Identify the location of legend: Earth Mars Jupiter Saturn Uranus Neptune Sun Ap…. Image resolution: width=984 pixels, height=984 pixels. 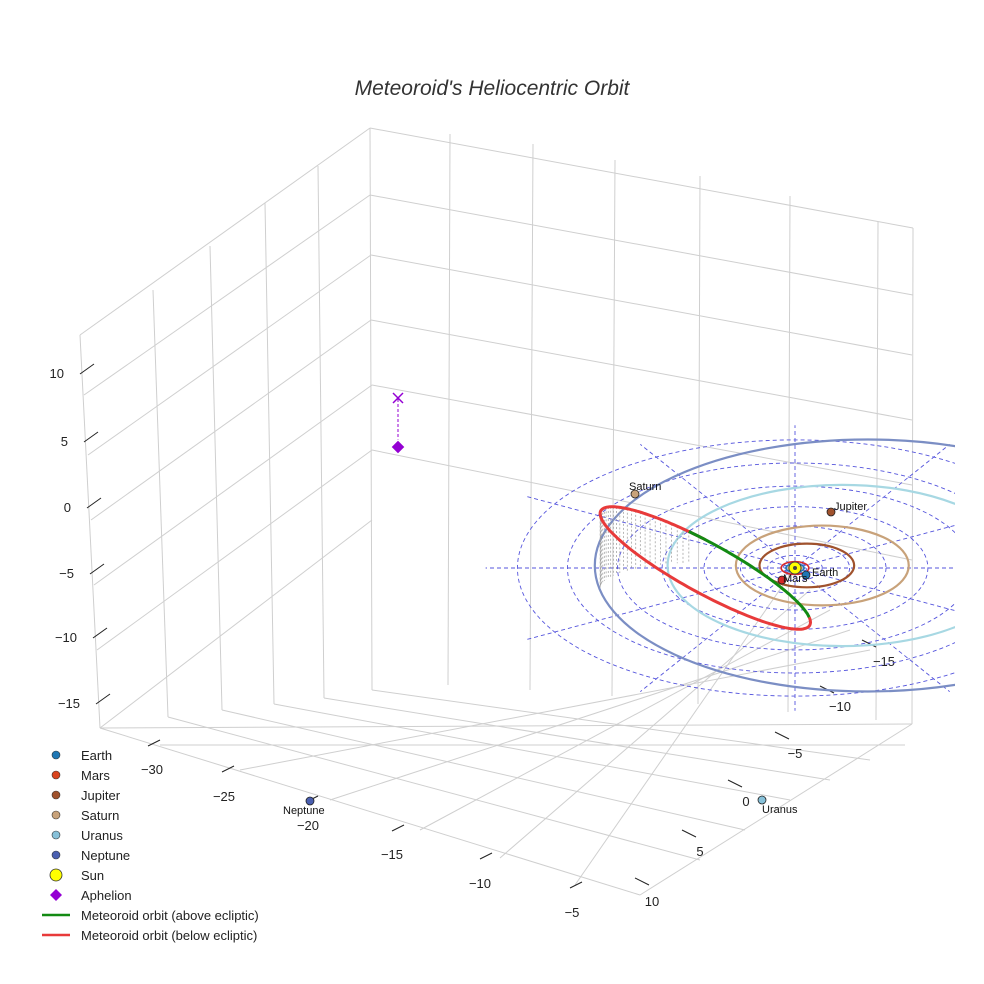
(150, 845).